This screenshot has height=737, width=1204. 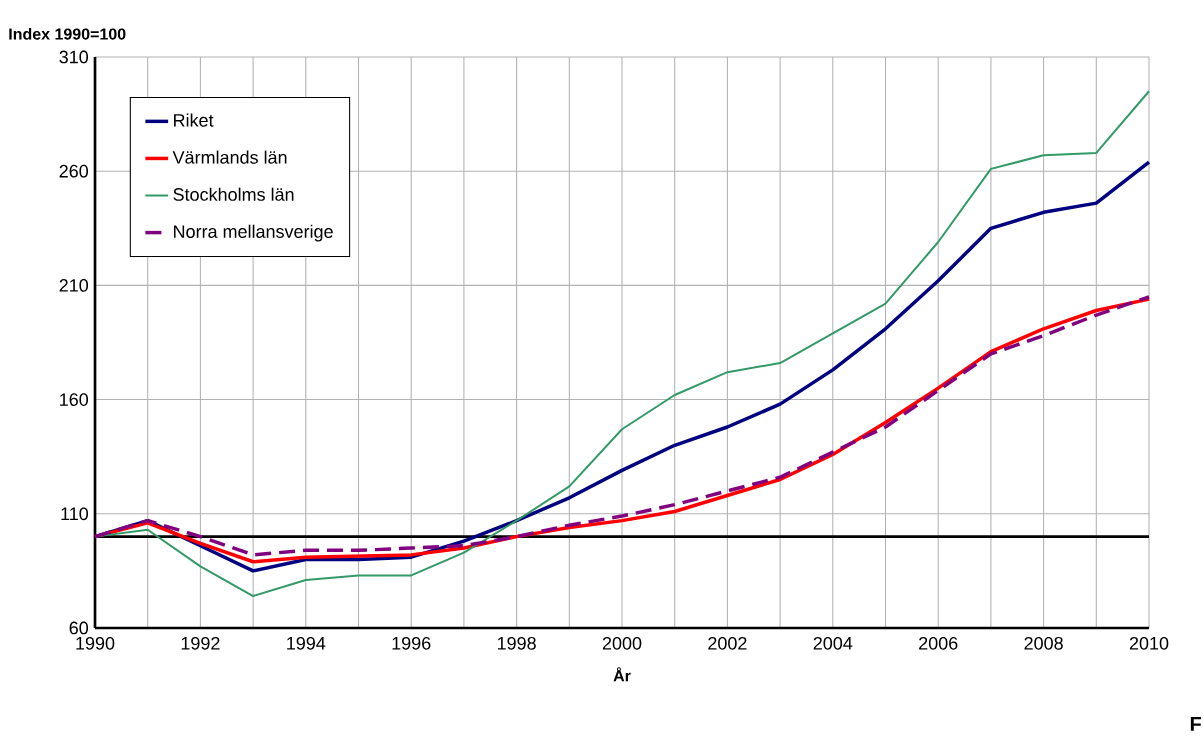 What do you see at coordinates (75, 514) in the screenshot?
I see `y-tick-label: 110` at bounding box center [75, 514].